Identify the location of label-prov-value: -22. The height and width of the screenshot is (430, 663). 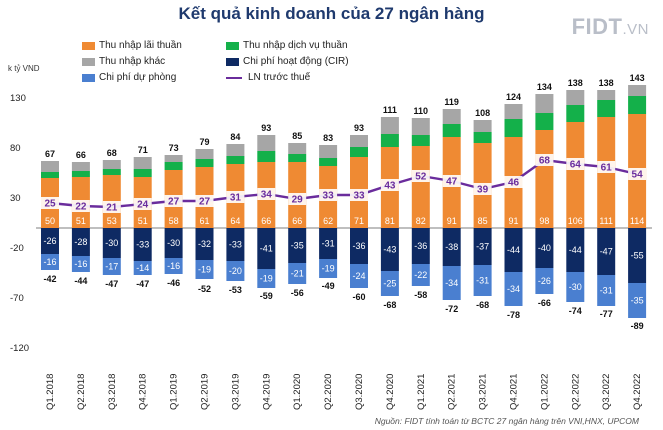
(420, 275).